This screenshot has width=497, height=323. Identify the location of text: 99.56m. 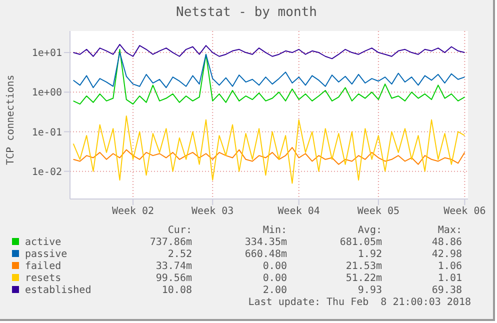
(173, 279).